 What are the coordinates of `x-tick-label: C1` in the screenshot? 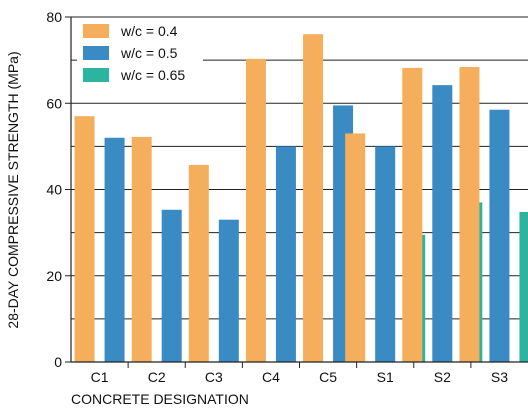 It's located at (100, 377).